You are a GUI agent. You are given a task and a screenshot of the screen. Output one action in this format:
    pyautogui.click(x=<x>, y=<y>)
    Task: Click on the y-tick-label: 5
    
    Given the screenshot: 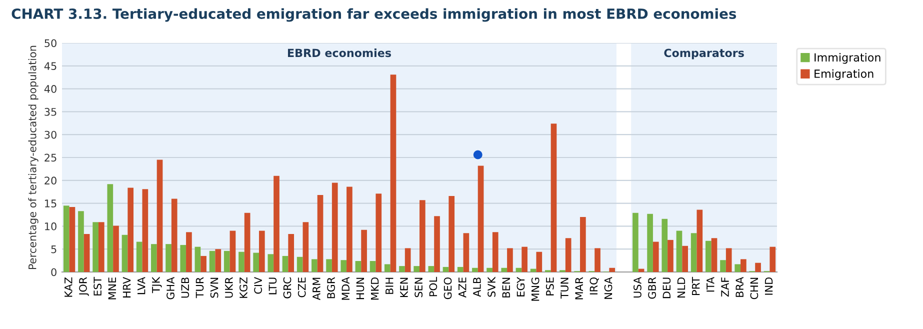 What is the action you would take?
    pyautogui.click(x=53, y=249)
    